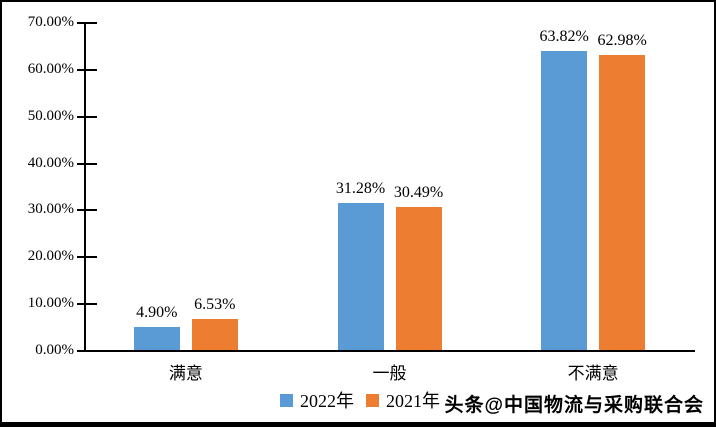 This screenshot has width=716, height=427. I want to click on y-axis-tick-label: 70.00%, so click(50, 22).